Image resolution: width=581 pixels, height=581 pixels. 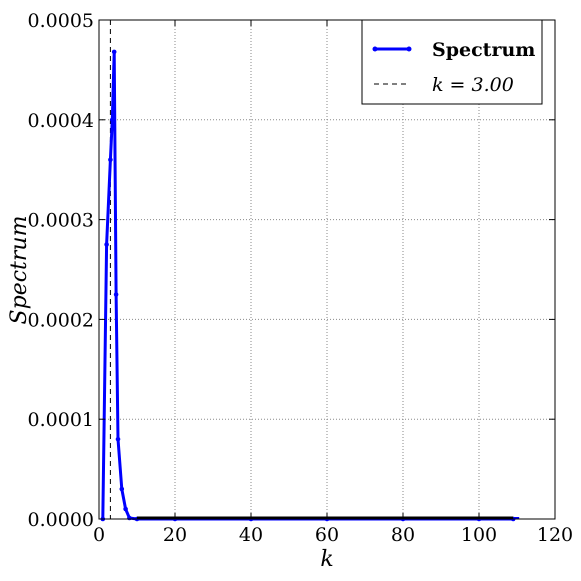 I want to click on legend-spectrum-marker-right, so click(x=409, y=49).